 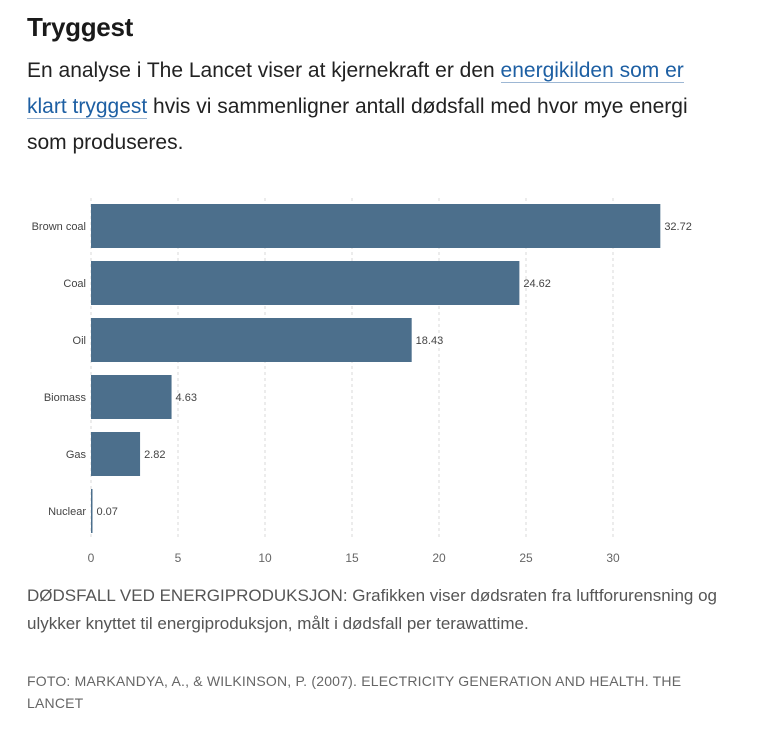 I want to click on bar-biomass, so click(x=131, y=397).